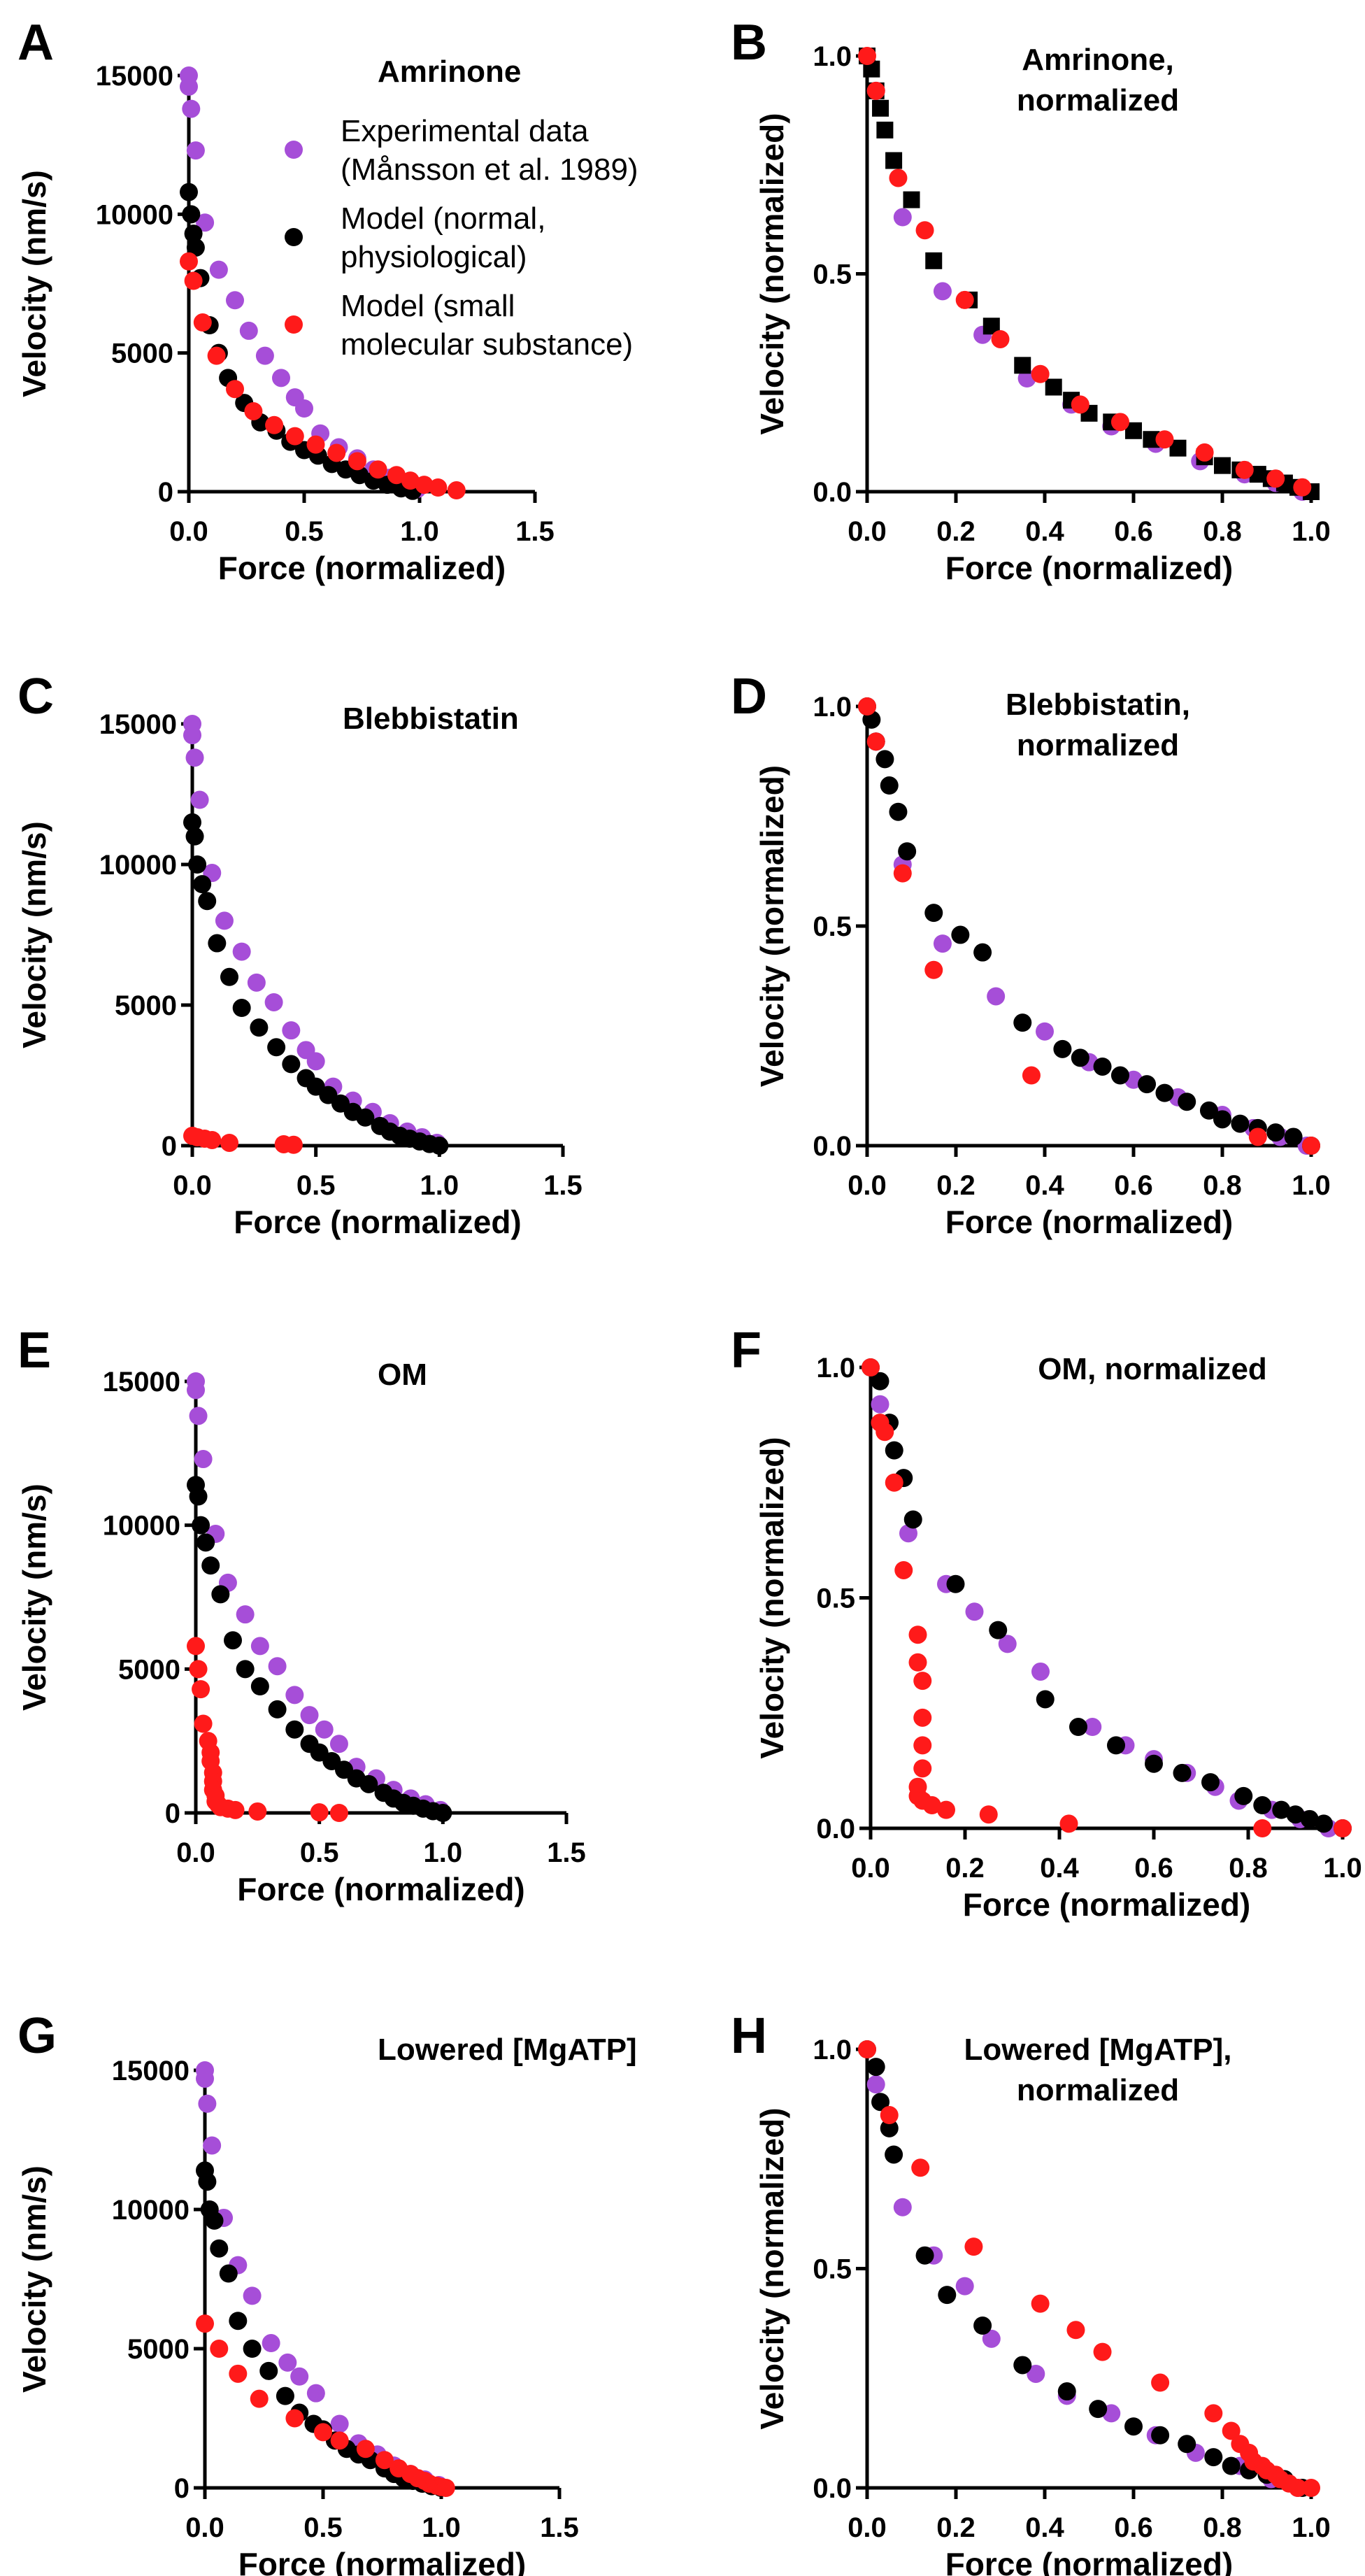 The width and height of the screenshot is (1365, 2576). What do you see at coordinates (323, 376) in the screenshot?
I see `series-model_small` at bounding box center [323, 376].